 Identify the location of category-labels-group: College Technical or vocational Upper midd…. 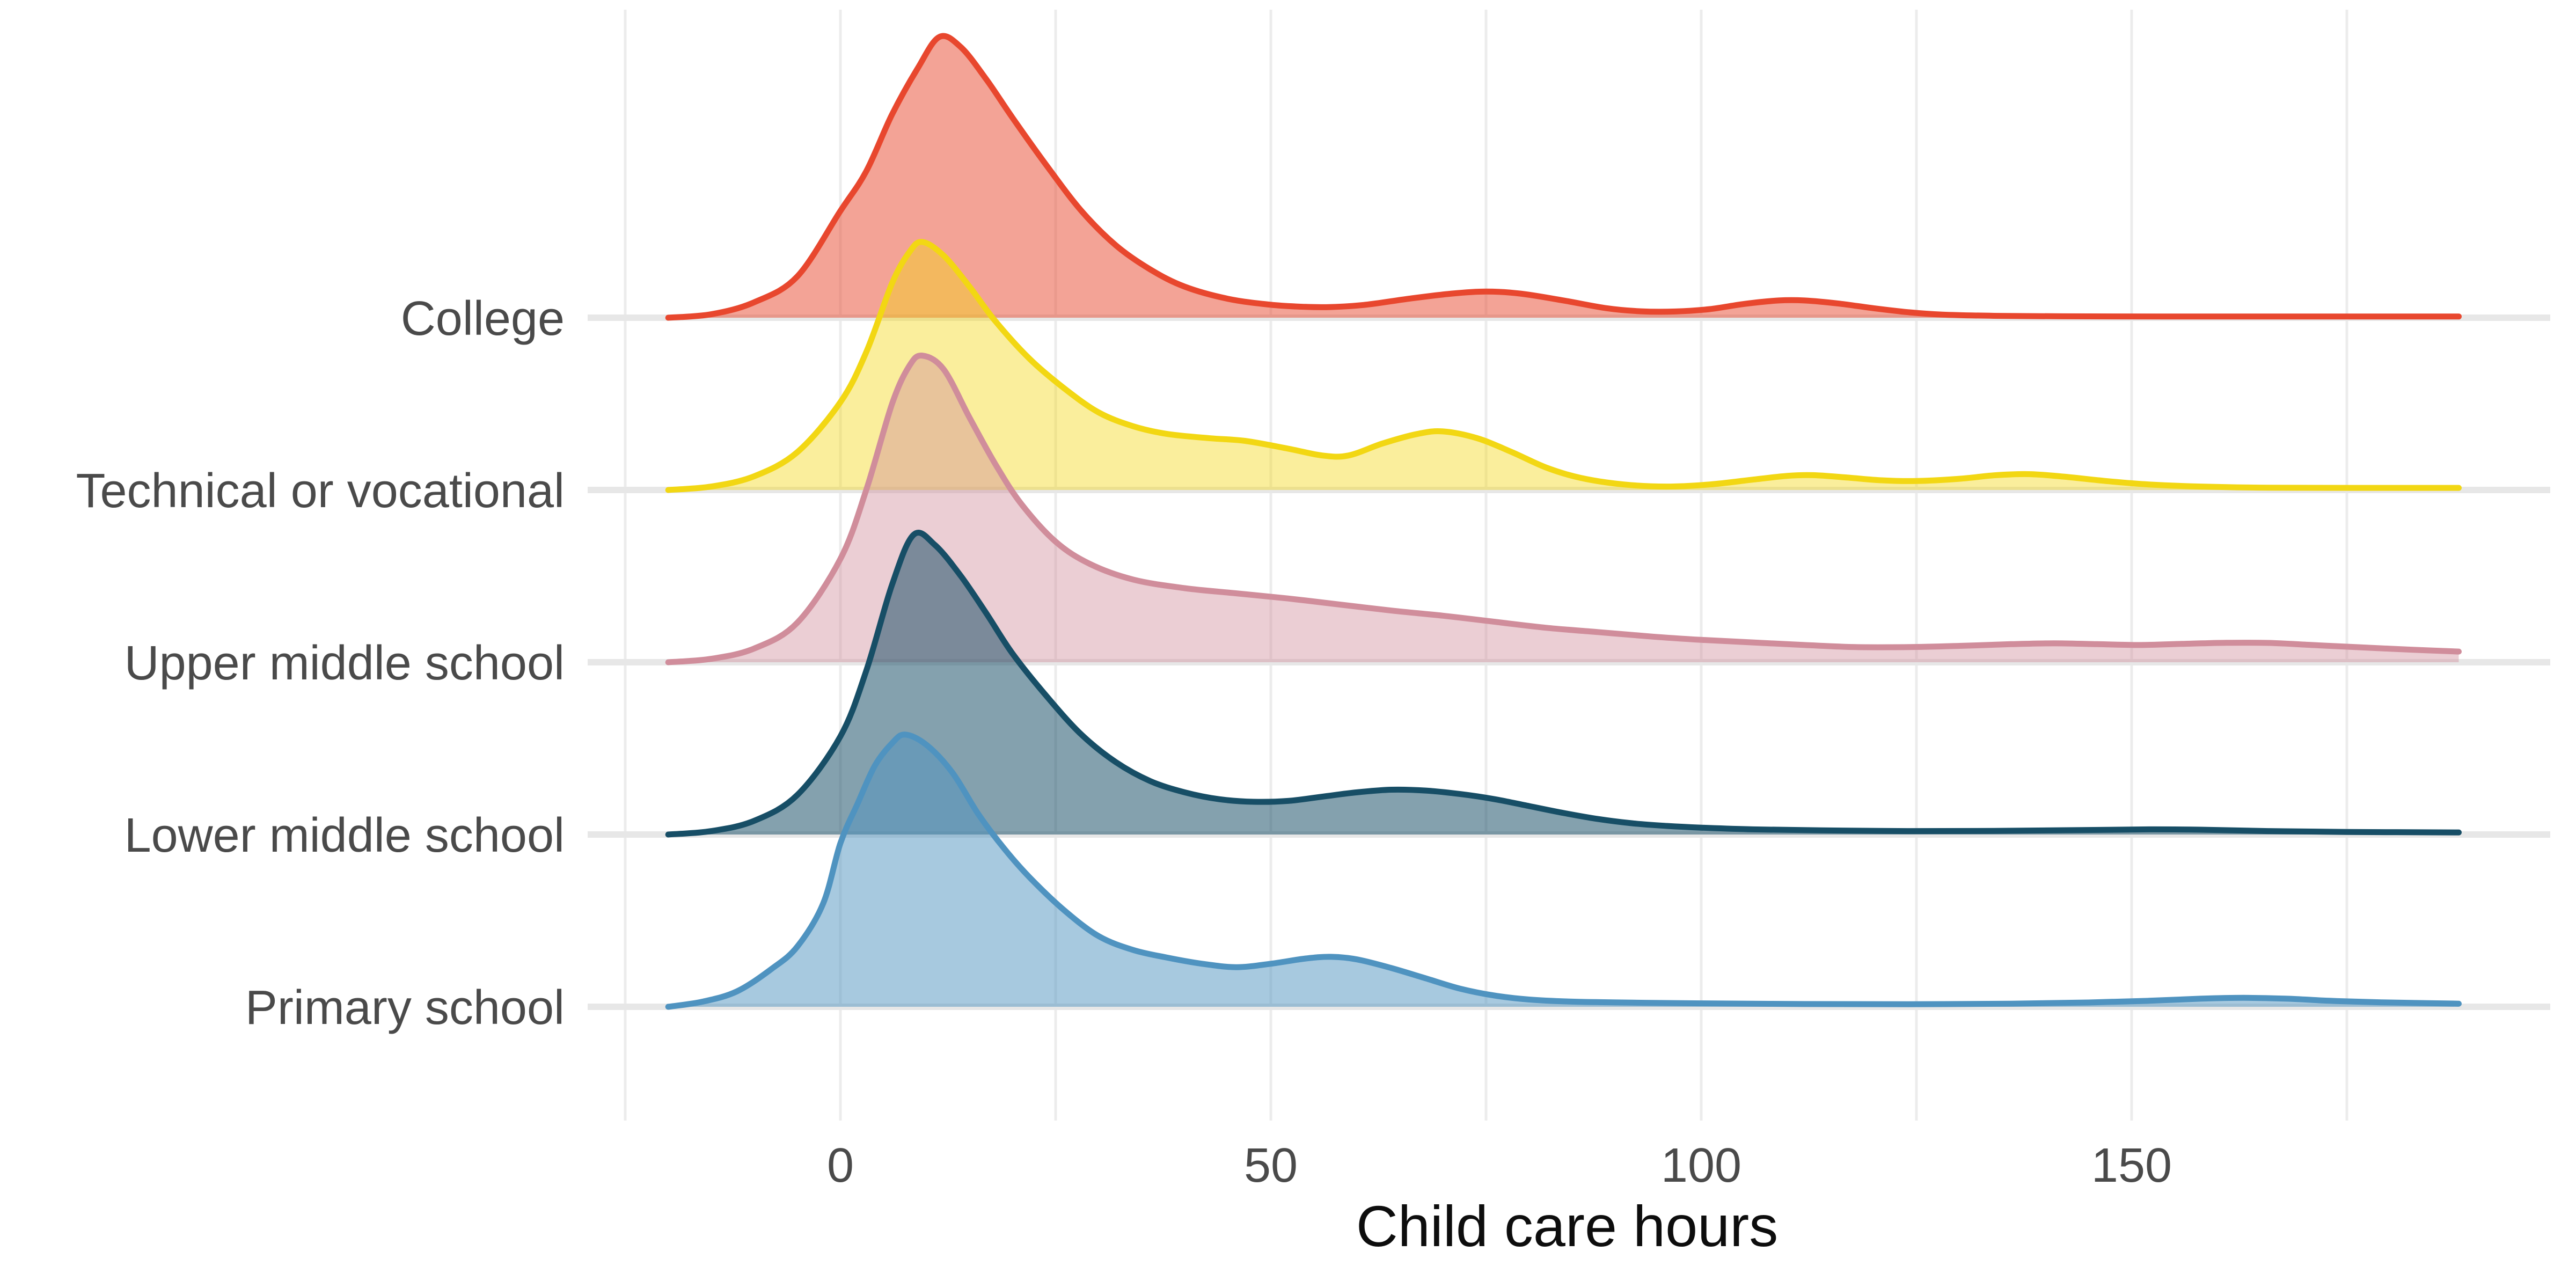
(320, 663).